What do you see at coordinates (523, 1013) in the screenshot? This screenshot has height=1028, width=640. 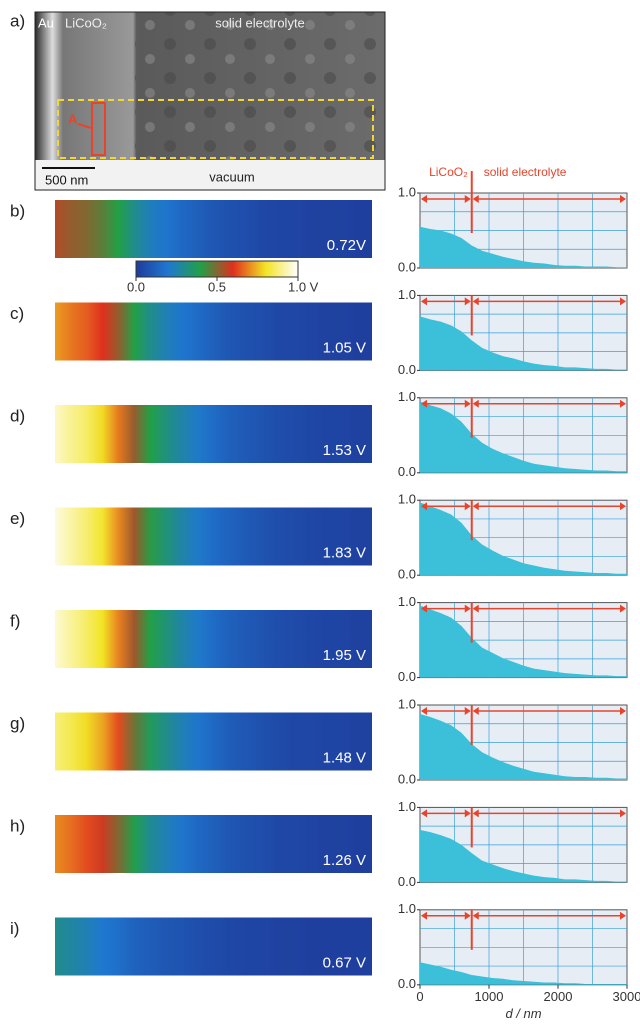 I see `x-axis-label: d / nm` at bounding box center [523, 1013].